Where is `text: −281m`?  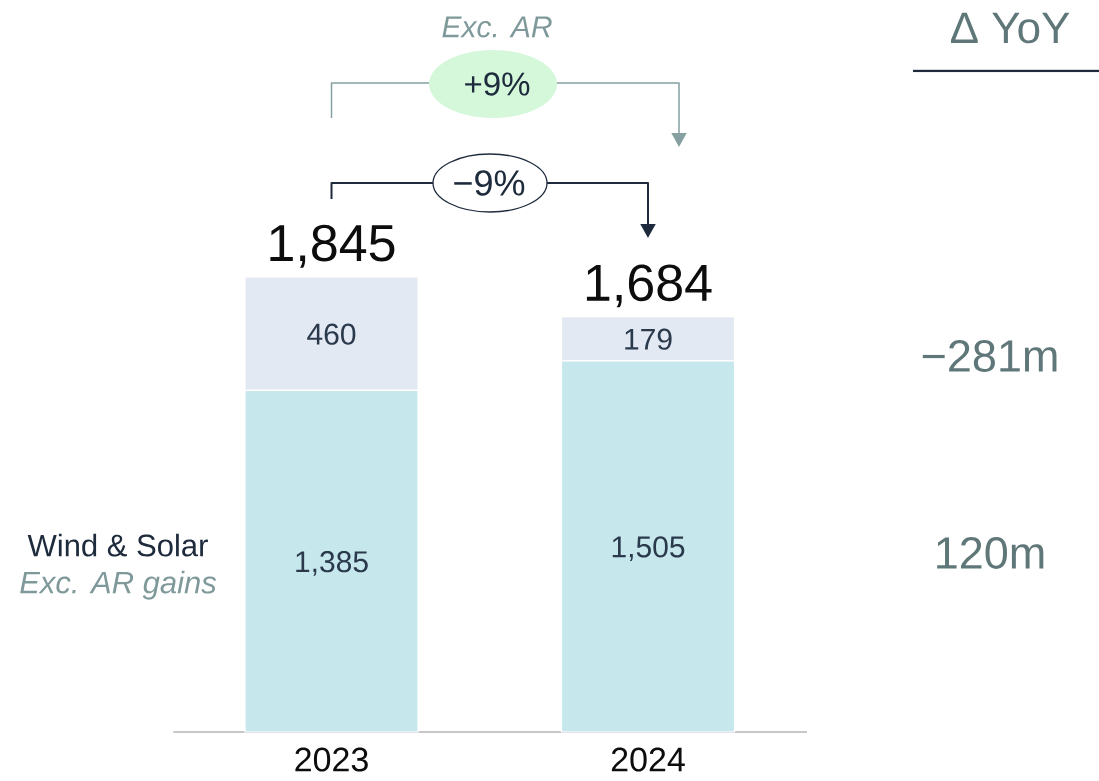
text: −281m is located at coordinates (989, 356).